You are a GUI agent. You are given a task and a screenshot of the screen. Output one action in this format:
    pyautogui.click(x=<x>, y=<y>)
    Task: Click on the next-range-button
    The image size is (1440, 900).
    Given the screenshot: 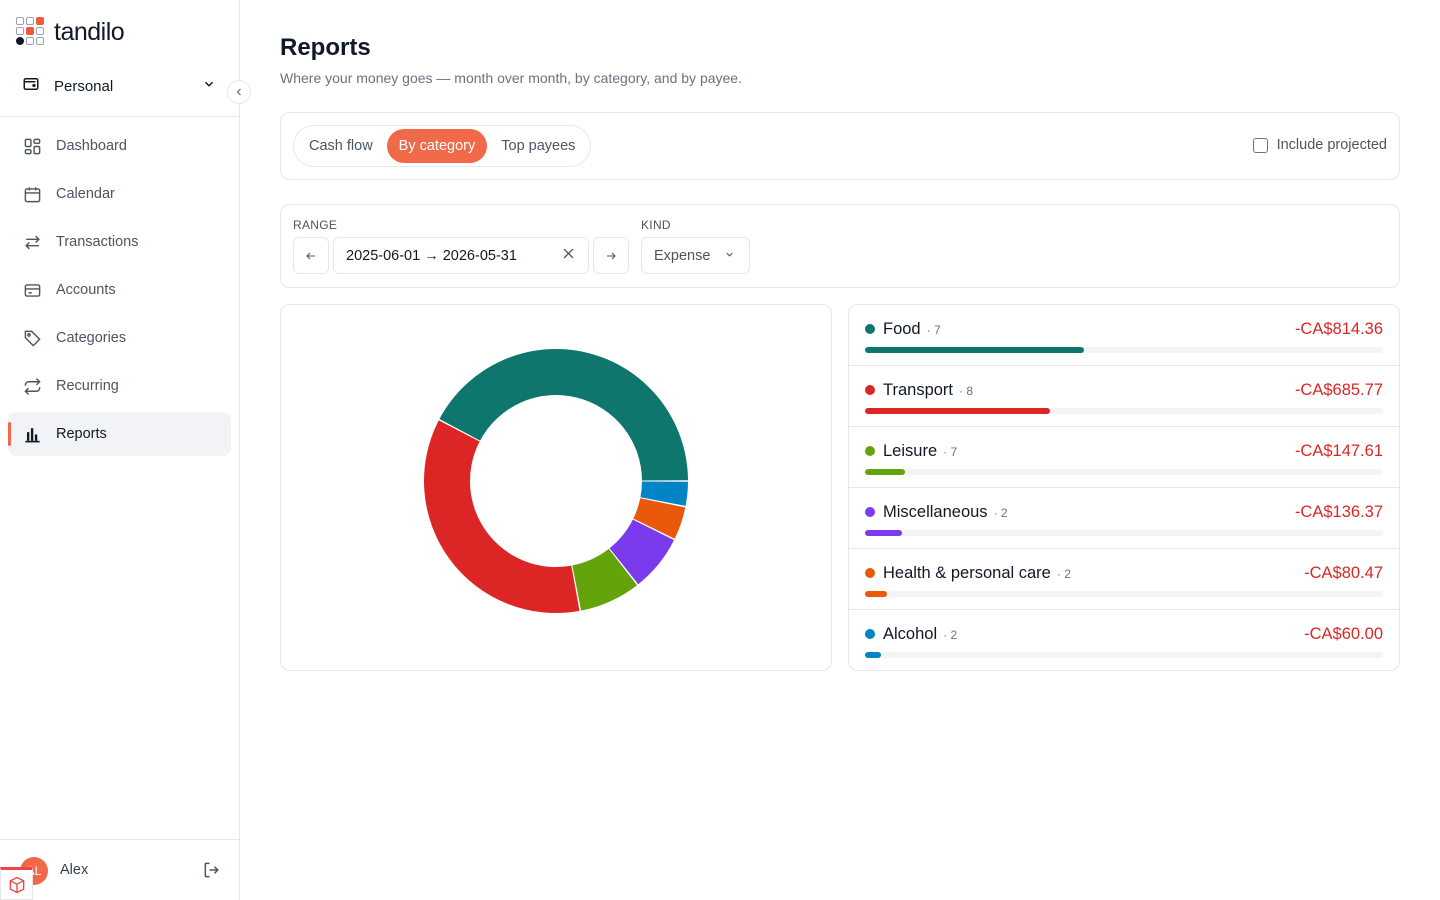 What is the action you would take?
    pyautogui.click(x=611, y=255)
    